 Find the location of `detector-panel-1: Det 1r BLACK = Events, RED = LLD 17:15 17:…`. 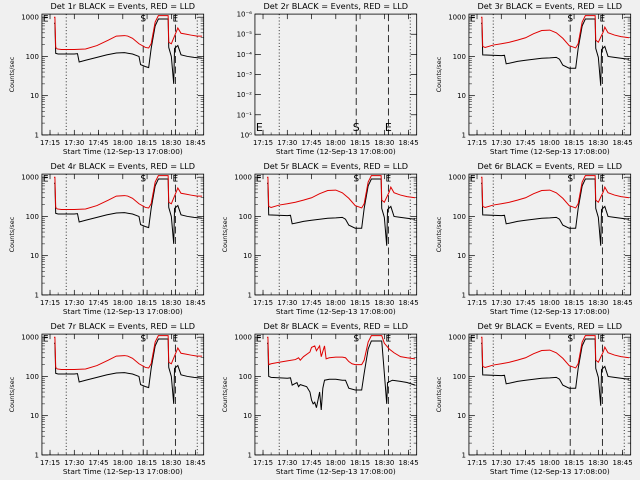

detector-panel-1: Det 1r BLACK = Events, RED = LLD 17:15 17:… is located at coordinates (107, 78).